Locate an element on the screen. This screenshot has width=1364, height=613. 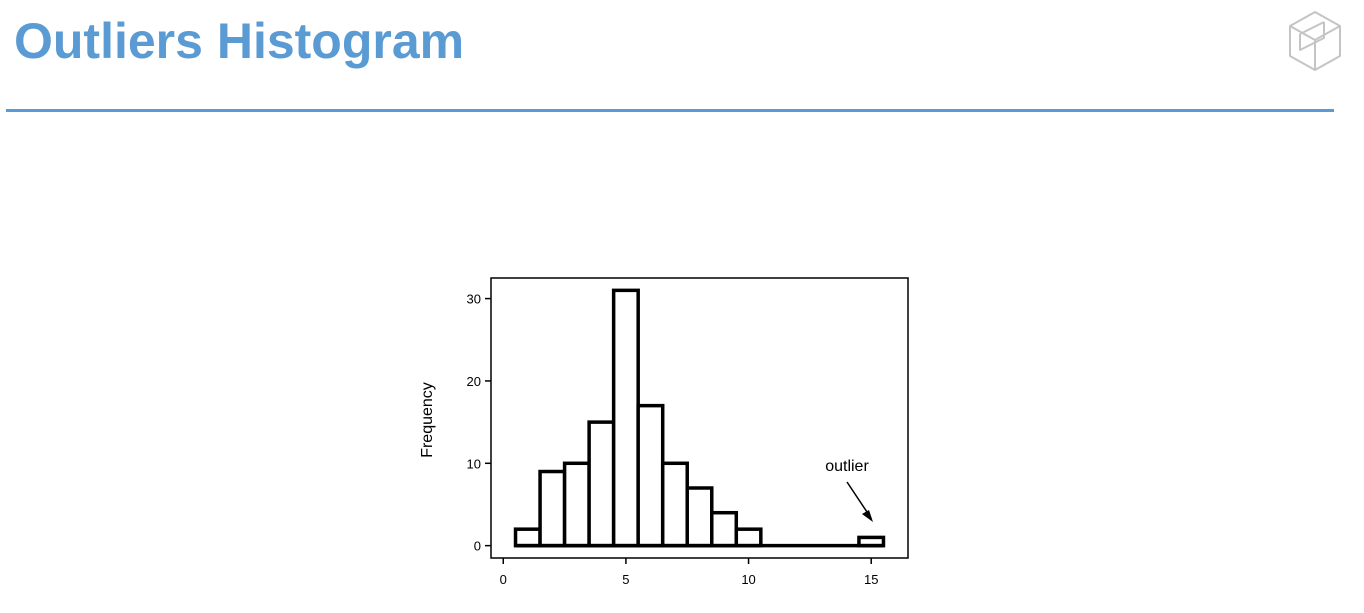
y-axis-label: Frequency is located at coordinates (427, 420).